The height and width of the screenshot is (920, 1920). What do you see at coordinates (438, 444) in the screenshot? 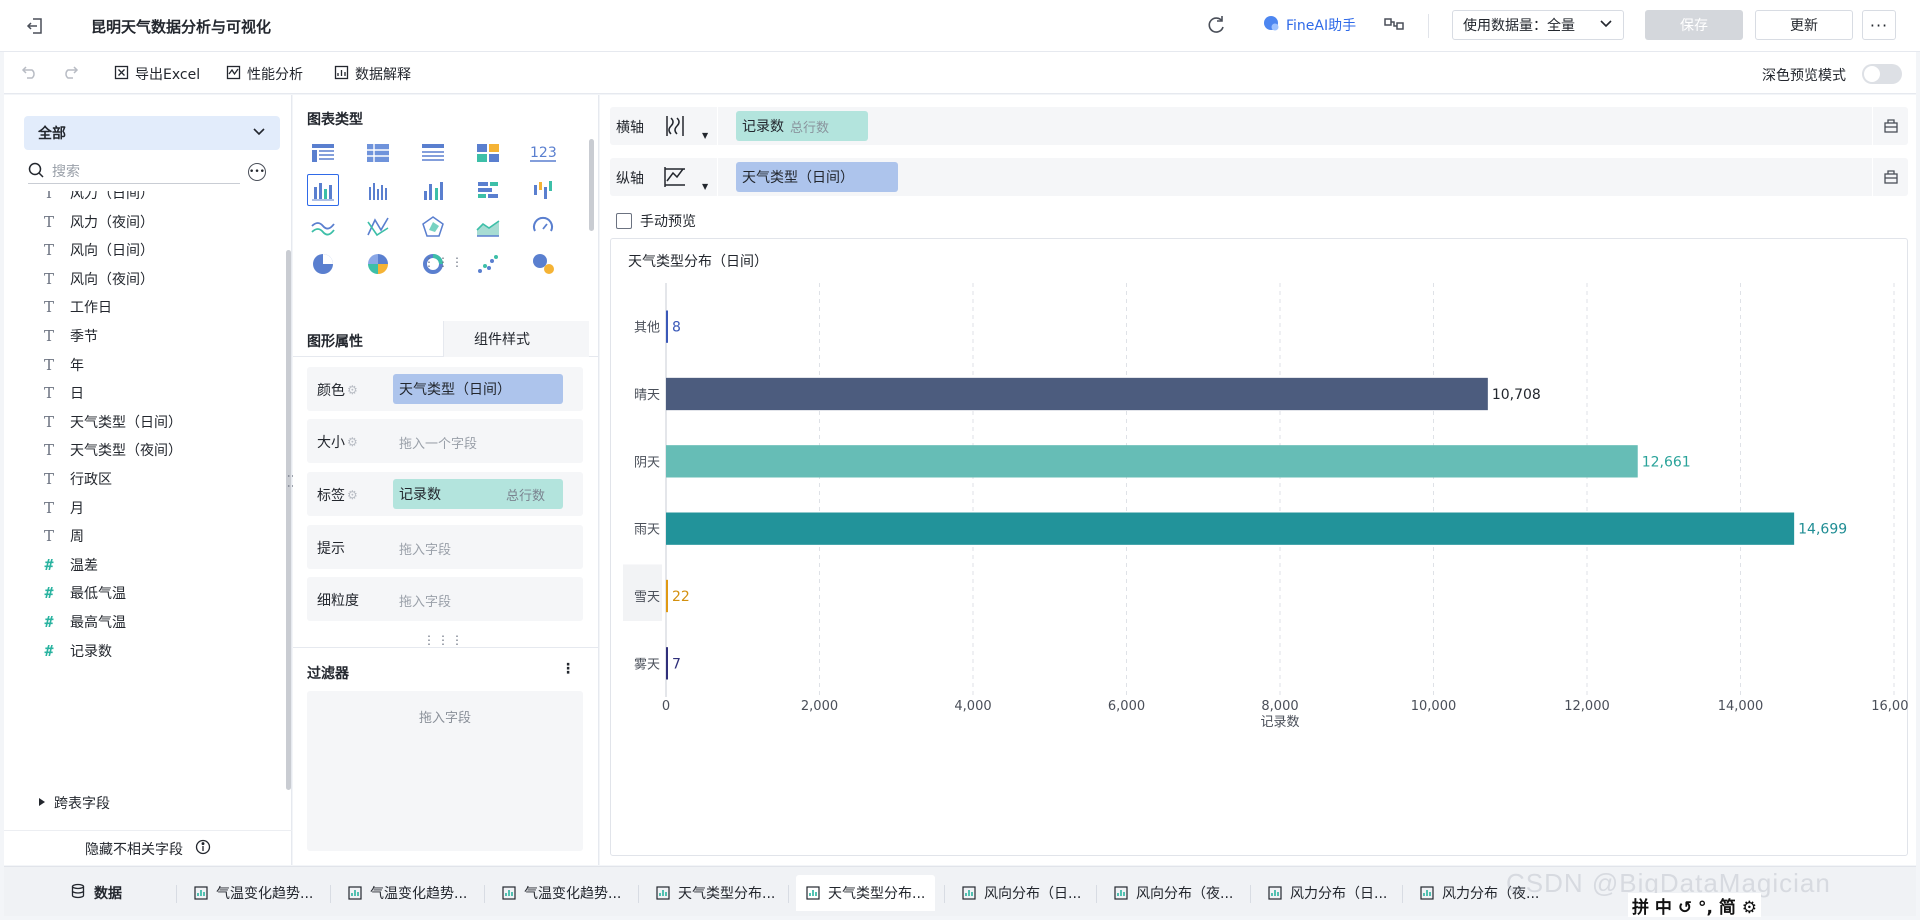
I see `size-drop-zone: 拖入一个字段` at bounding box center [438, 444].